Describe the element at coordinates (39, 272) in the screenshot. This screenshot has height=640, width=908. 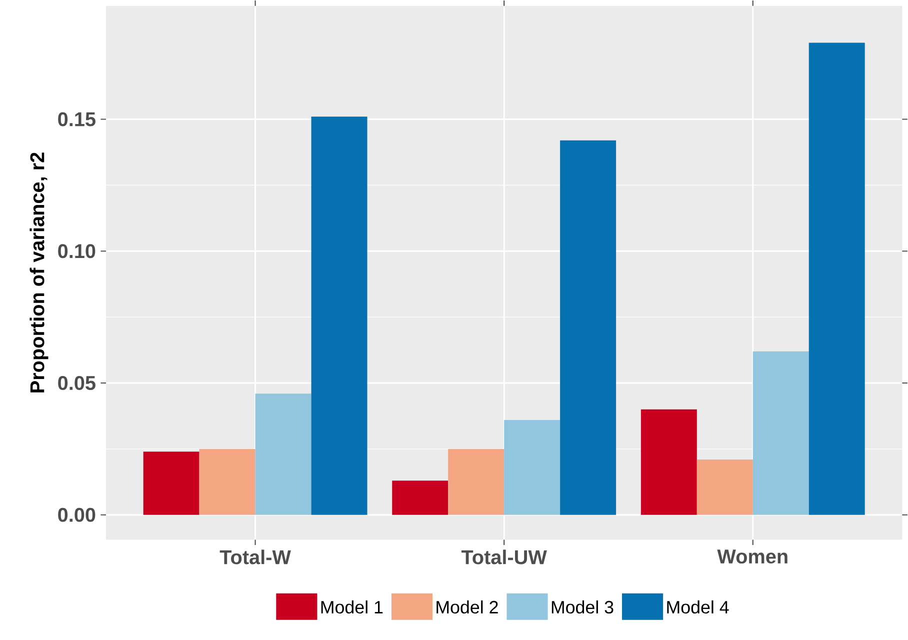
I see `y-axis-title: Proportion of variance, r2` at that location.